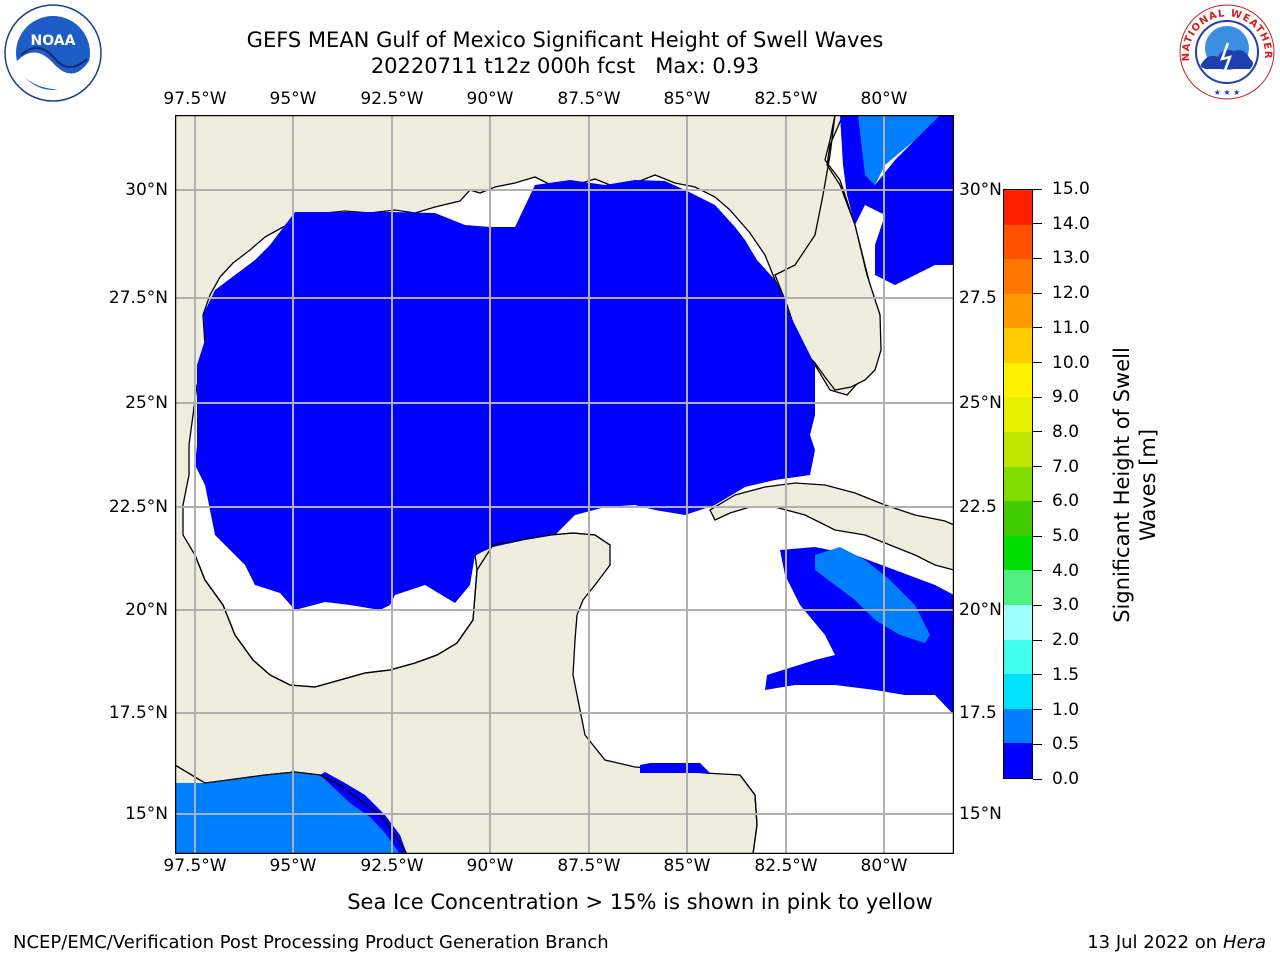 This screenshot has width=1280, height=960. I want to click on colorbar-tick-label: 10.0, so click(1071, 362).